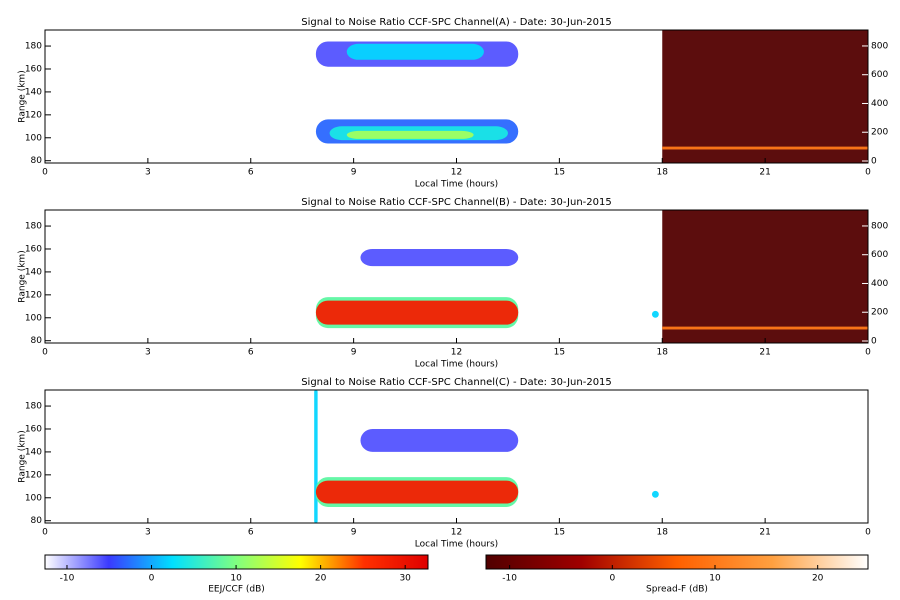  I want to click on colorbar, so click(677, 562).